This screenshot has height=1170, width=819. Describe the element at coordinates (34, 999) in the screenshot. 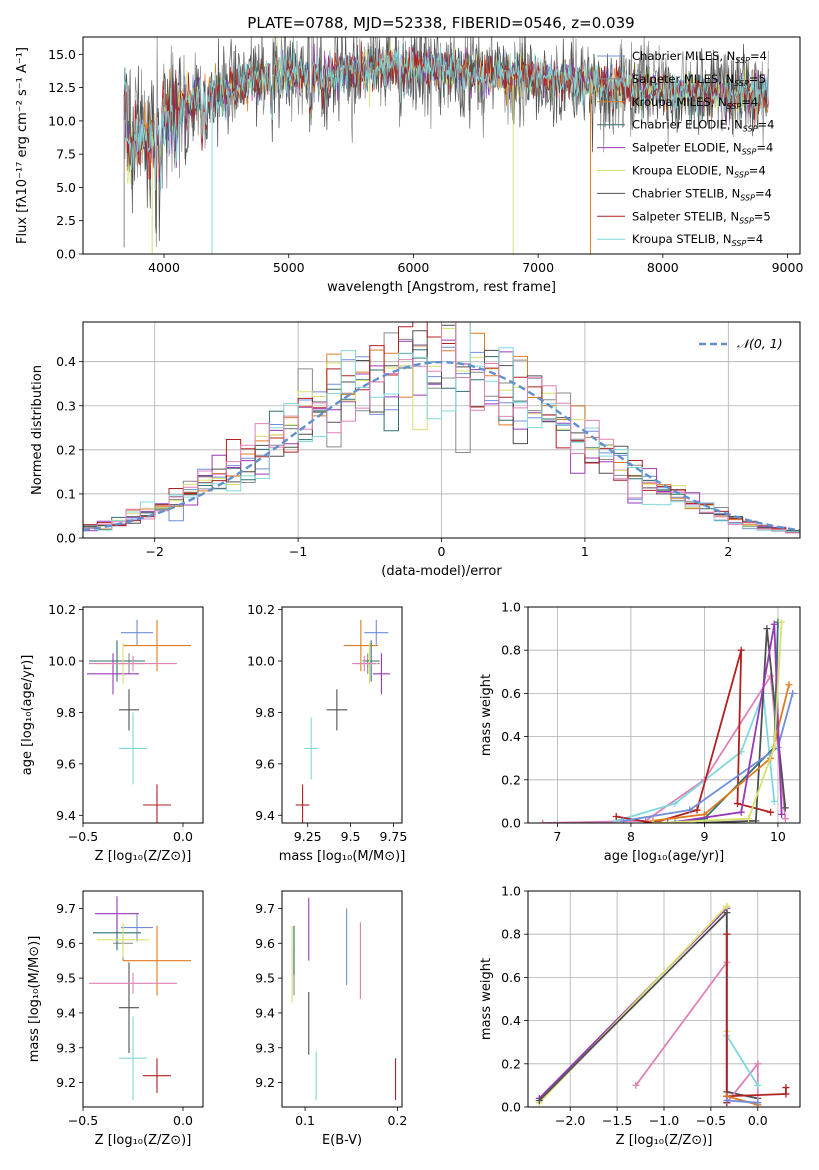

I see `y-axis-label: mass [log₁₀(M/M⊙)]` at that location.